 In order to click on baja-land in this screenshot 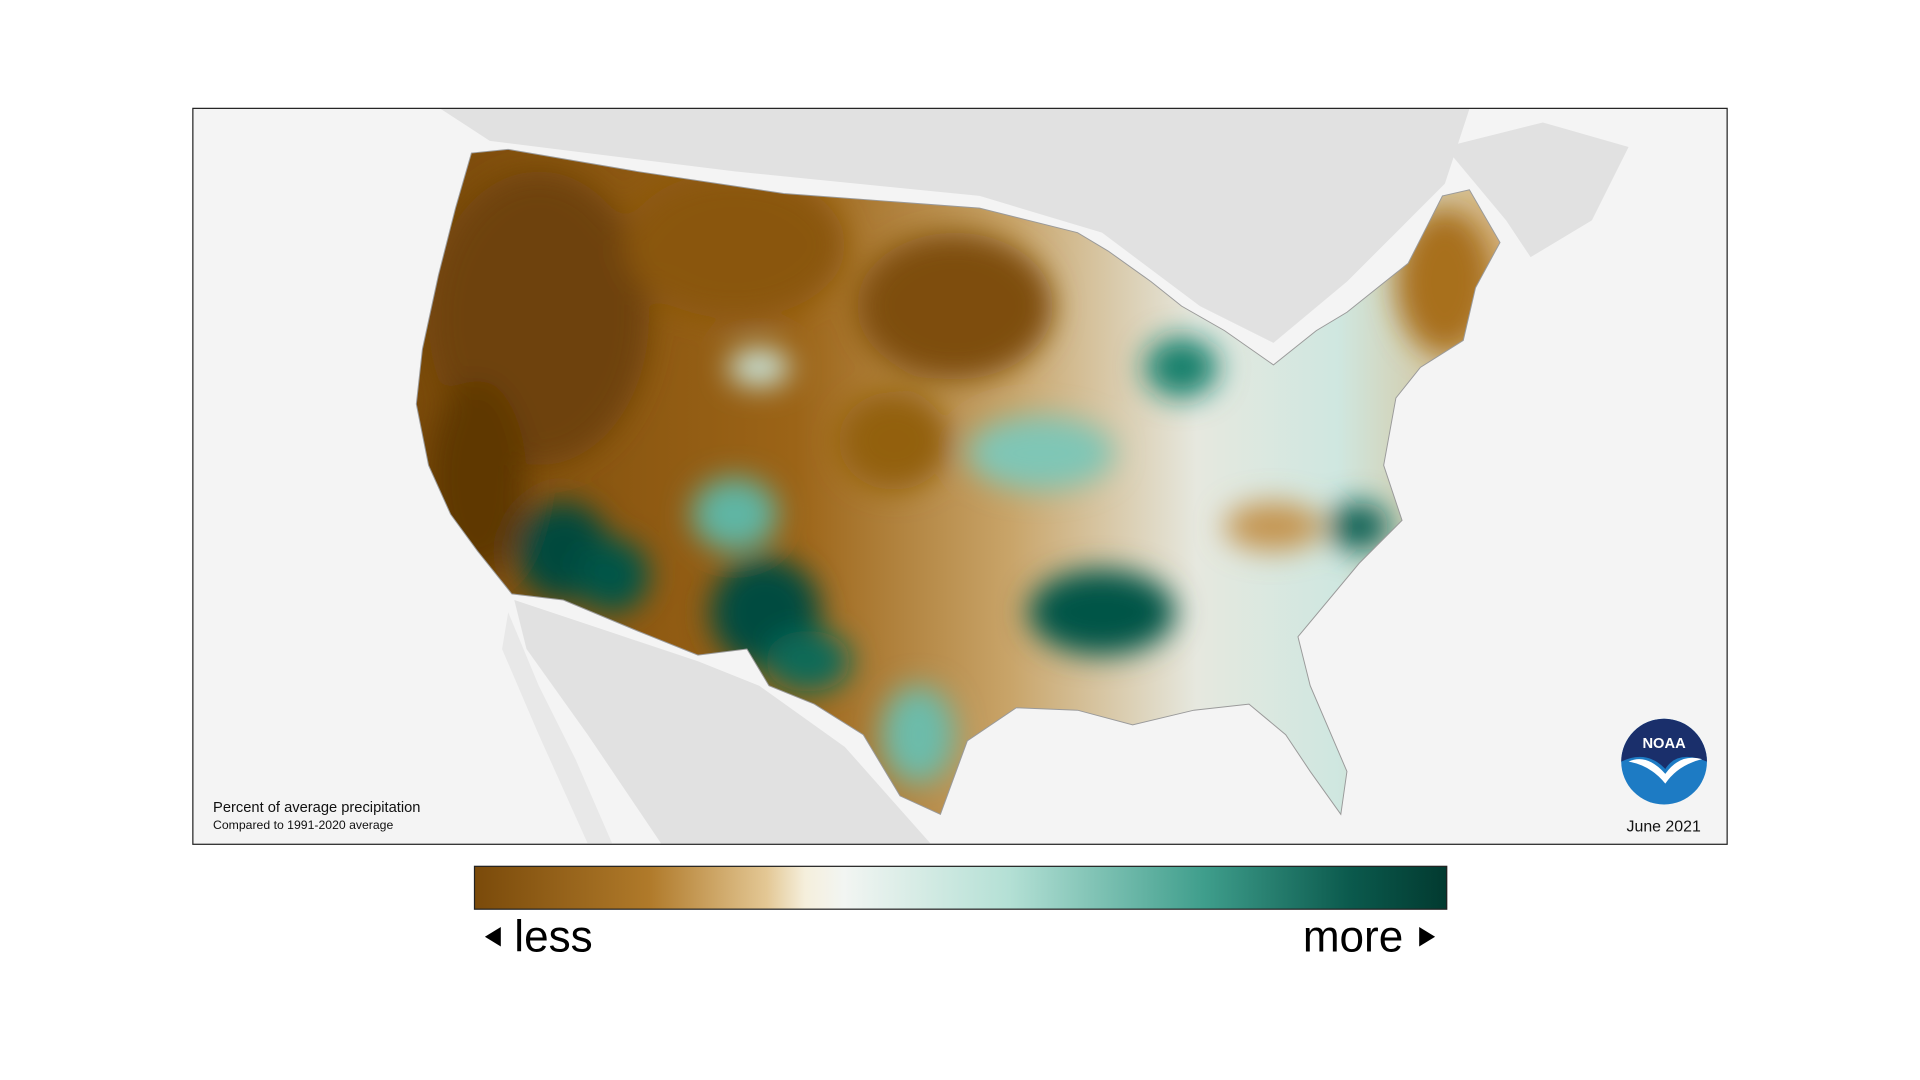, I will do `click(557, 728)`.